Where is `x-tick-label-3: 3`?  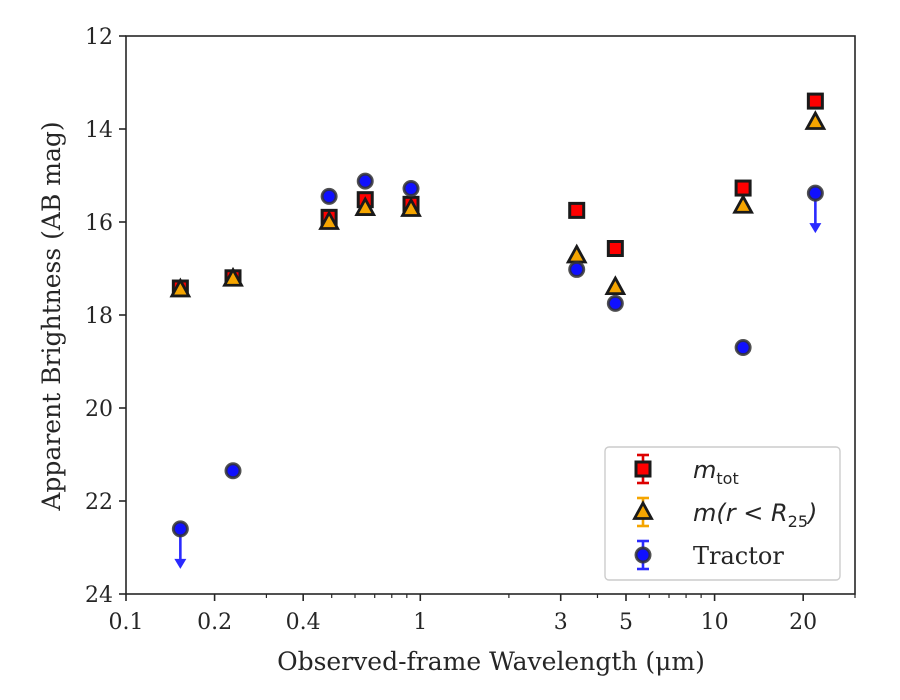
x-tick-label-3: 3 is located at coordinates (561, 622).